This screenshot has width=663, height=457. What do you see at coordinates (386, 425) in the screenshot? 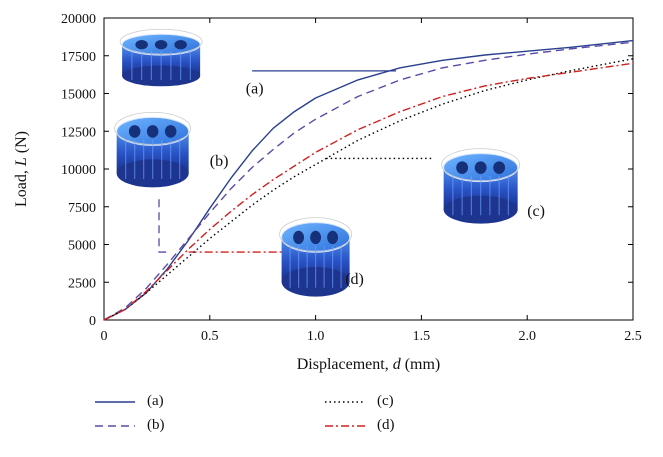
I see `legend-label: (d)` at bounding box center [386, 425].